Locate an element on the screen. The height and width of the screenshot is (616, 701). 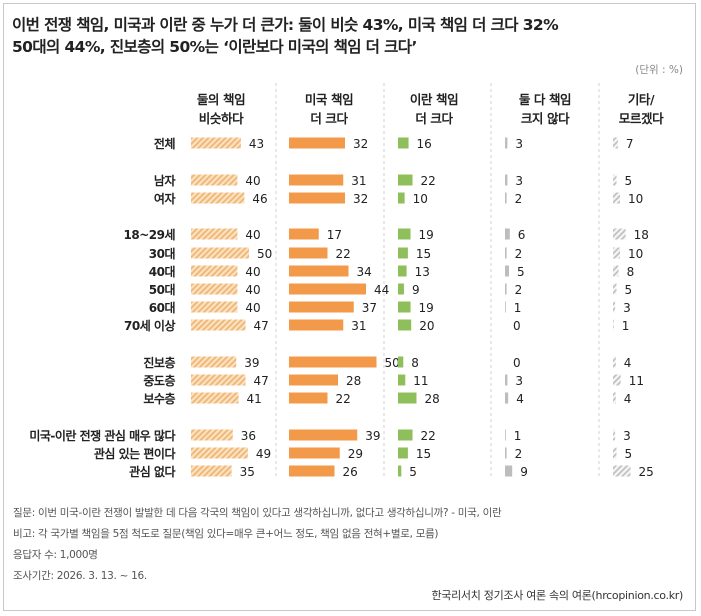
bar-label-2: 50 is located at coordinates (392, 363).